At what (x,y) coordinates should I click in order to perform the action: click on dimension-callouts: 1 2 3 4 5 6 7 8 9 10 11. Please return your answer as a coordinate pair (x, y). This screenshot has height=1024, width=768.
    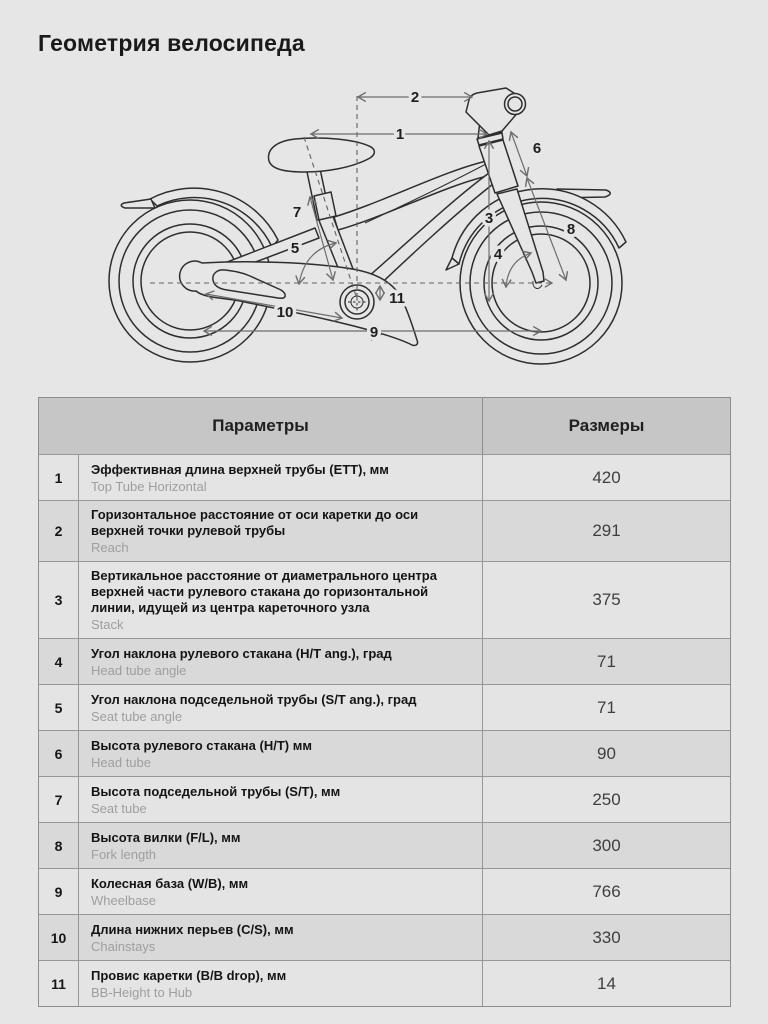
    Looking at the image, I should click on (390, 215).